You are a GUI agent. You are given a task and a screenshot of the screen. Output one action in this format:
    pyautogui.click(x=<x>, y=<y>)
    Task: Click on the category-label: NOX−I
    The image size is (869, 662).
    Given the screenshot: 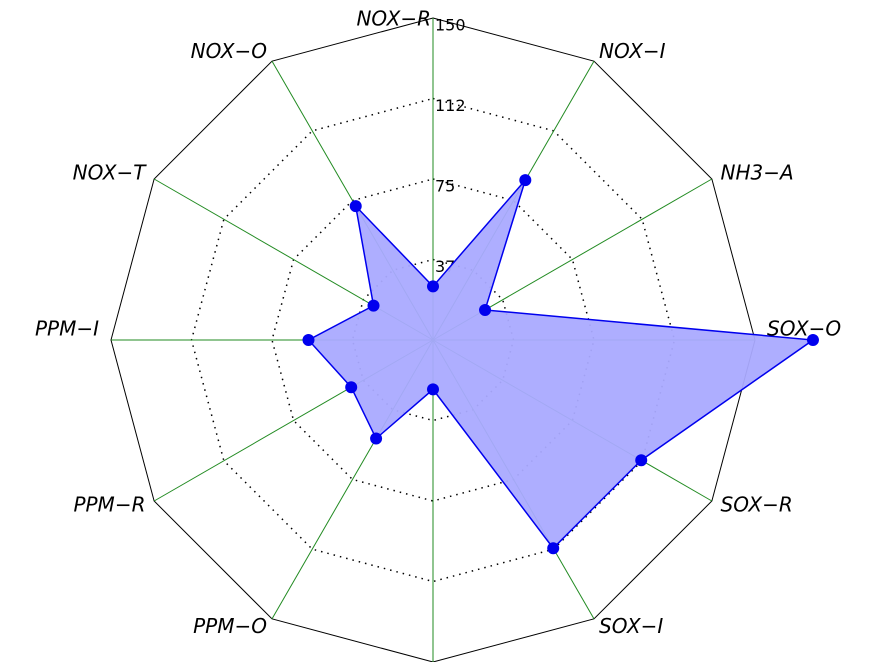 What is the action you would take?
    pyautogui.click(x=632, y=51)
    